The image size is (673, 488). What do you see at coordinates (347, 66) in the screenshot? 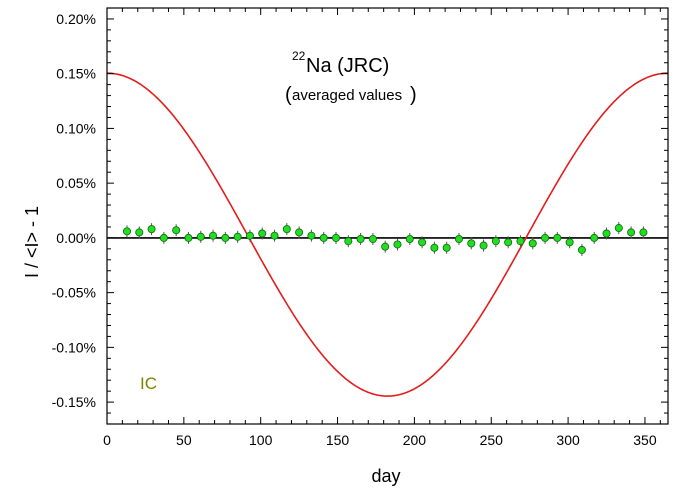
I see `chart-title: Na (JRC)` at bounding box center [347, 66].